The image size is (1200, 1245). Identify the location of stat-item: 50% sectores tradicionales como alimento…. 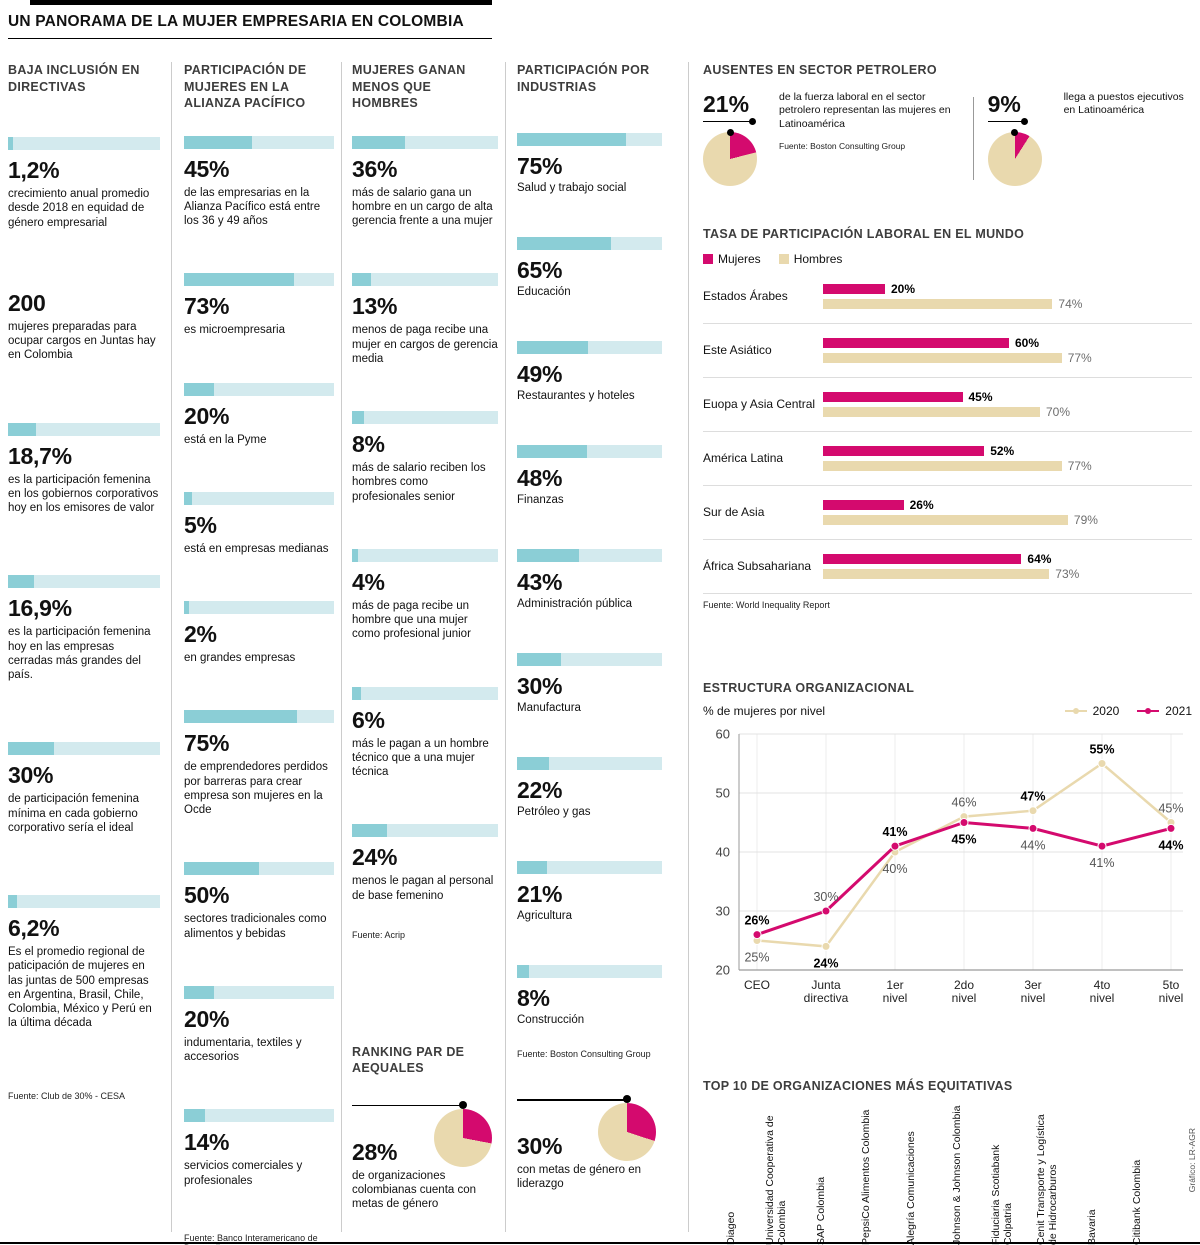
(259, 901).